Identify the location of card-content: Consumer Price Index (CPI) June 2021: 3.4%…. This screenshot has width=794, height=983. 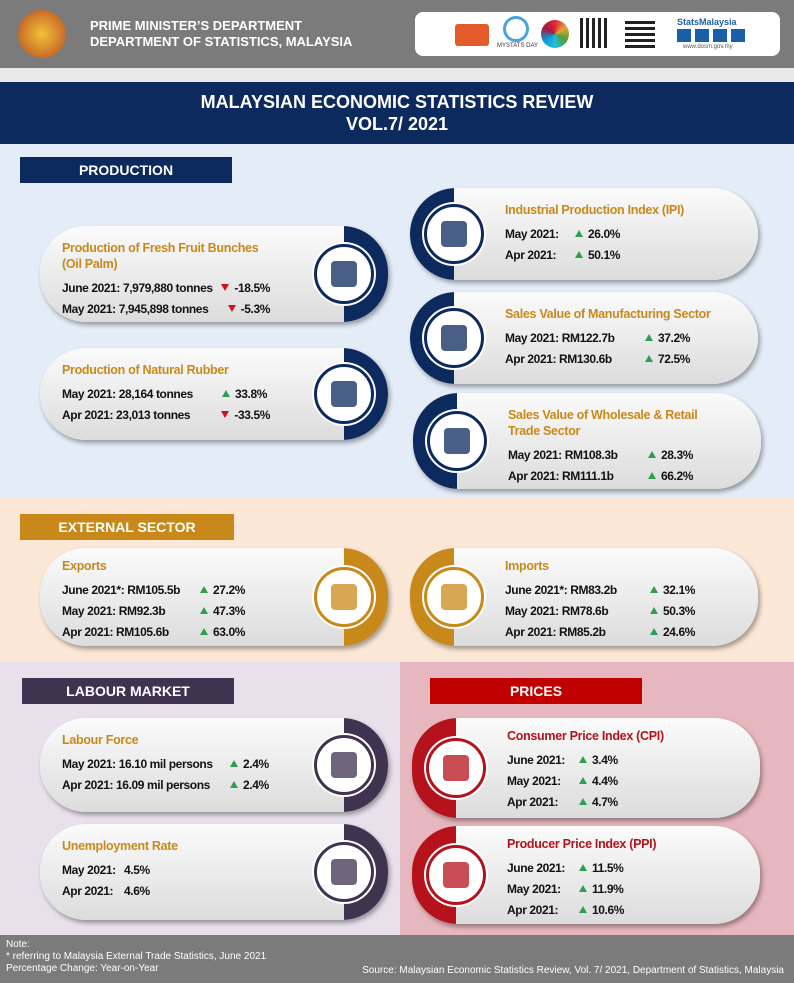
(611, 770).